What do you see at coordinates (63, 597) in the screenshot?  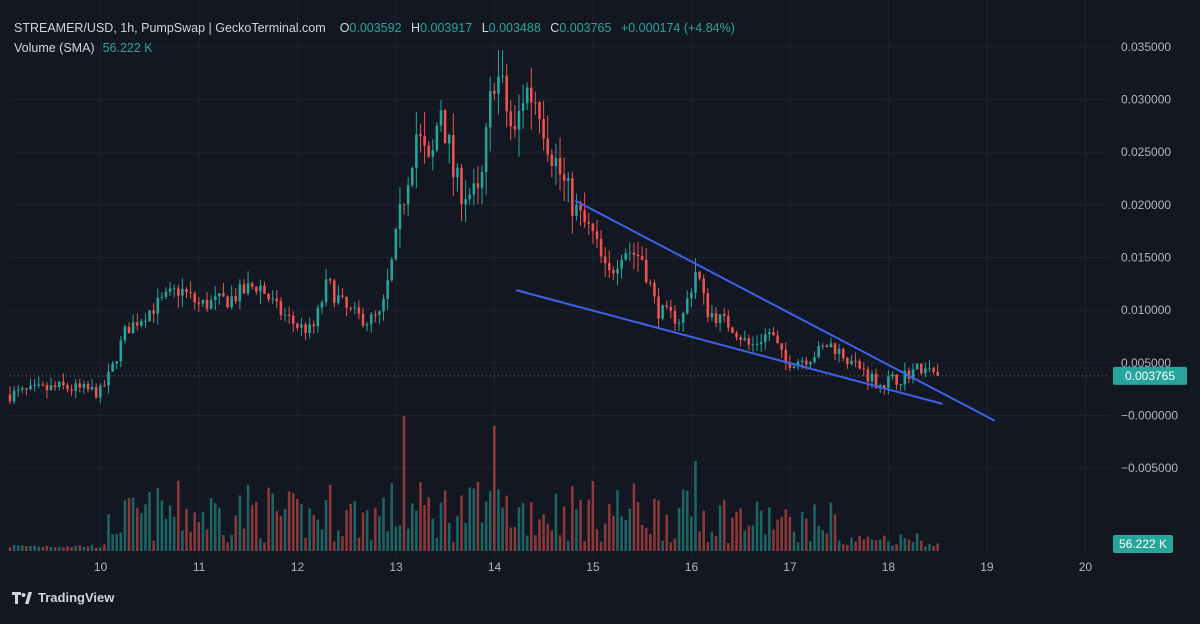 I see `tradingview-logo: TradingView` at bounding box center [63, 597].